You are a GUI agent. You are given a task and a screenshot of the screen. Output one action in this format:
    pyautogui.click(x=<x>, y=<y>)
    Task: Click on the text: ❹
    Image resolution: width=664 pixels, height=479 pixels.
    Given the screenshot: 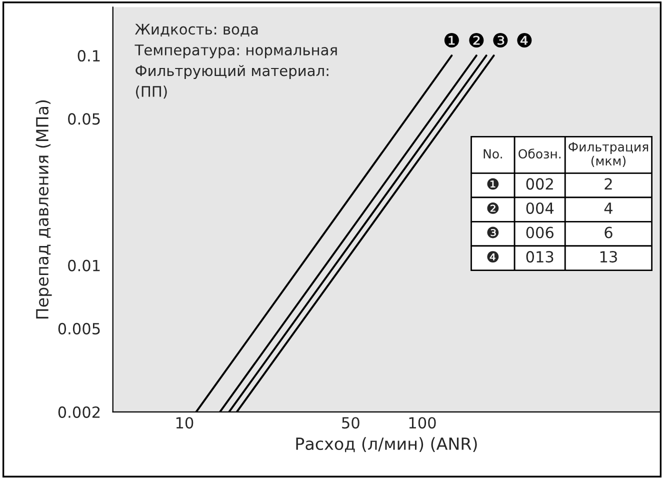 What is the action you would take?
    pyautogui.click(x=524, y=40)
    